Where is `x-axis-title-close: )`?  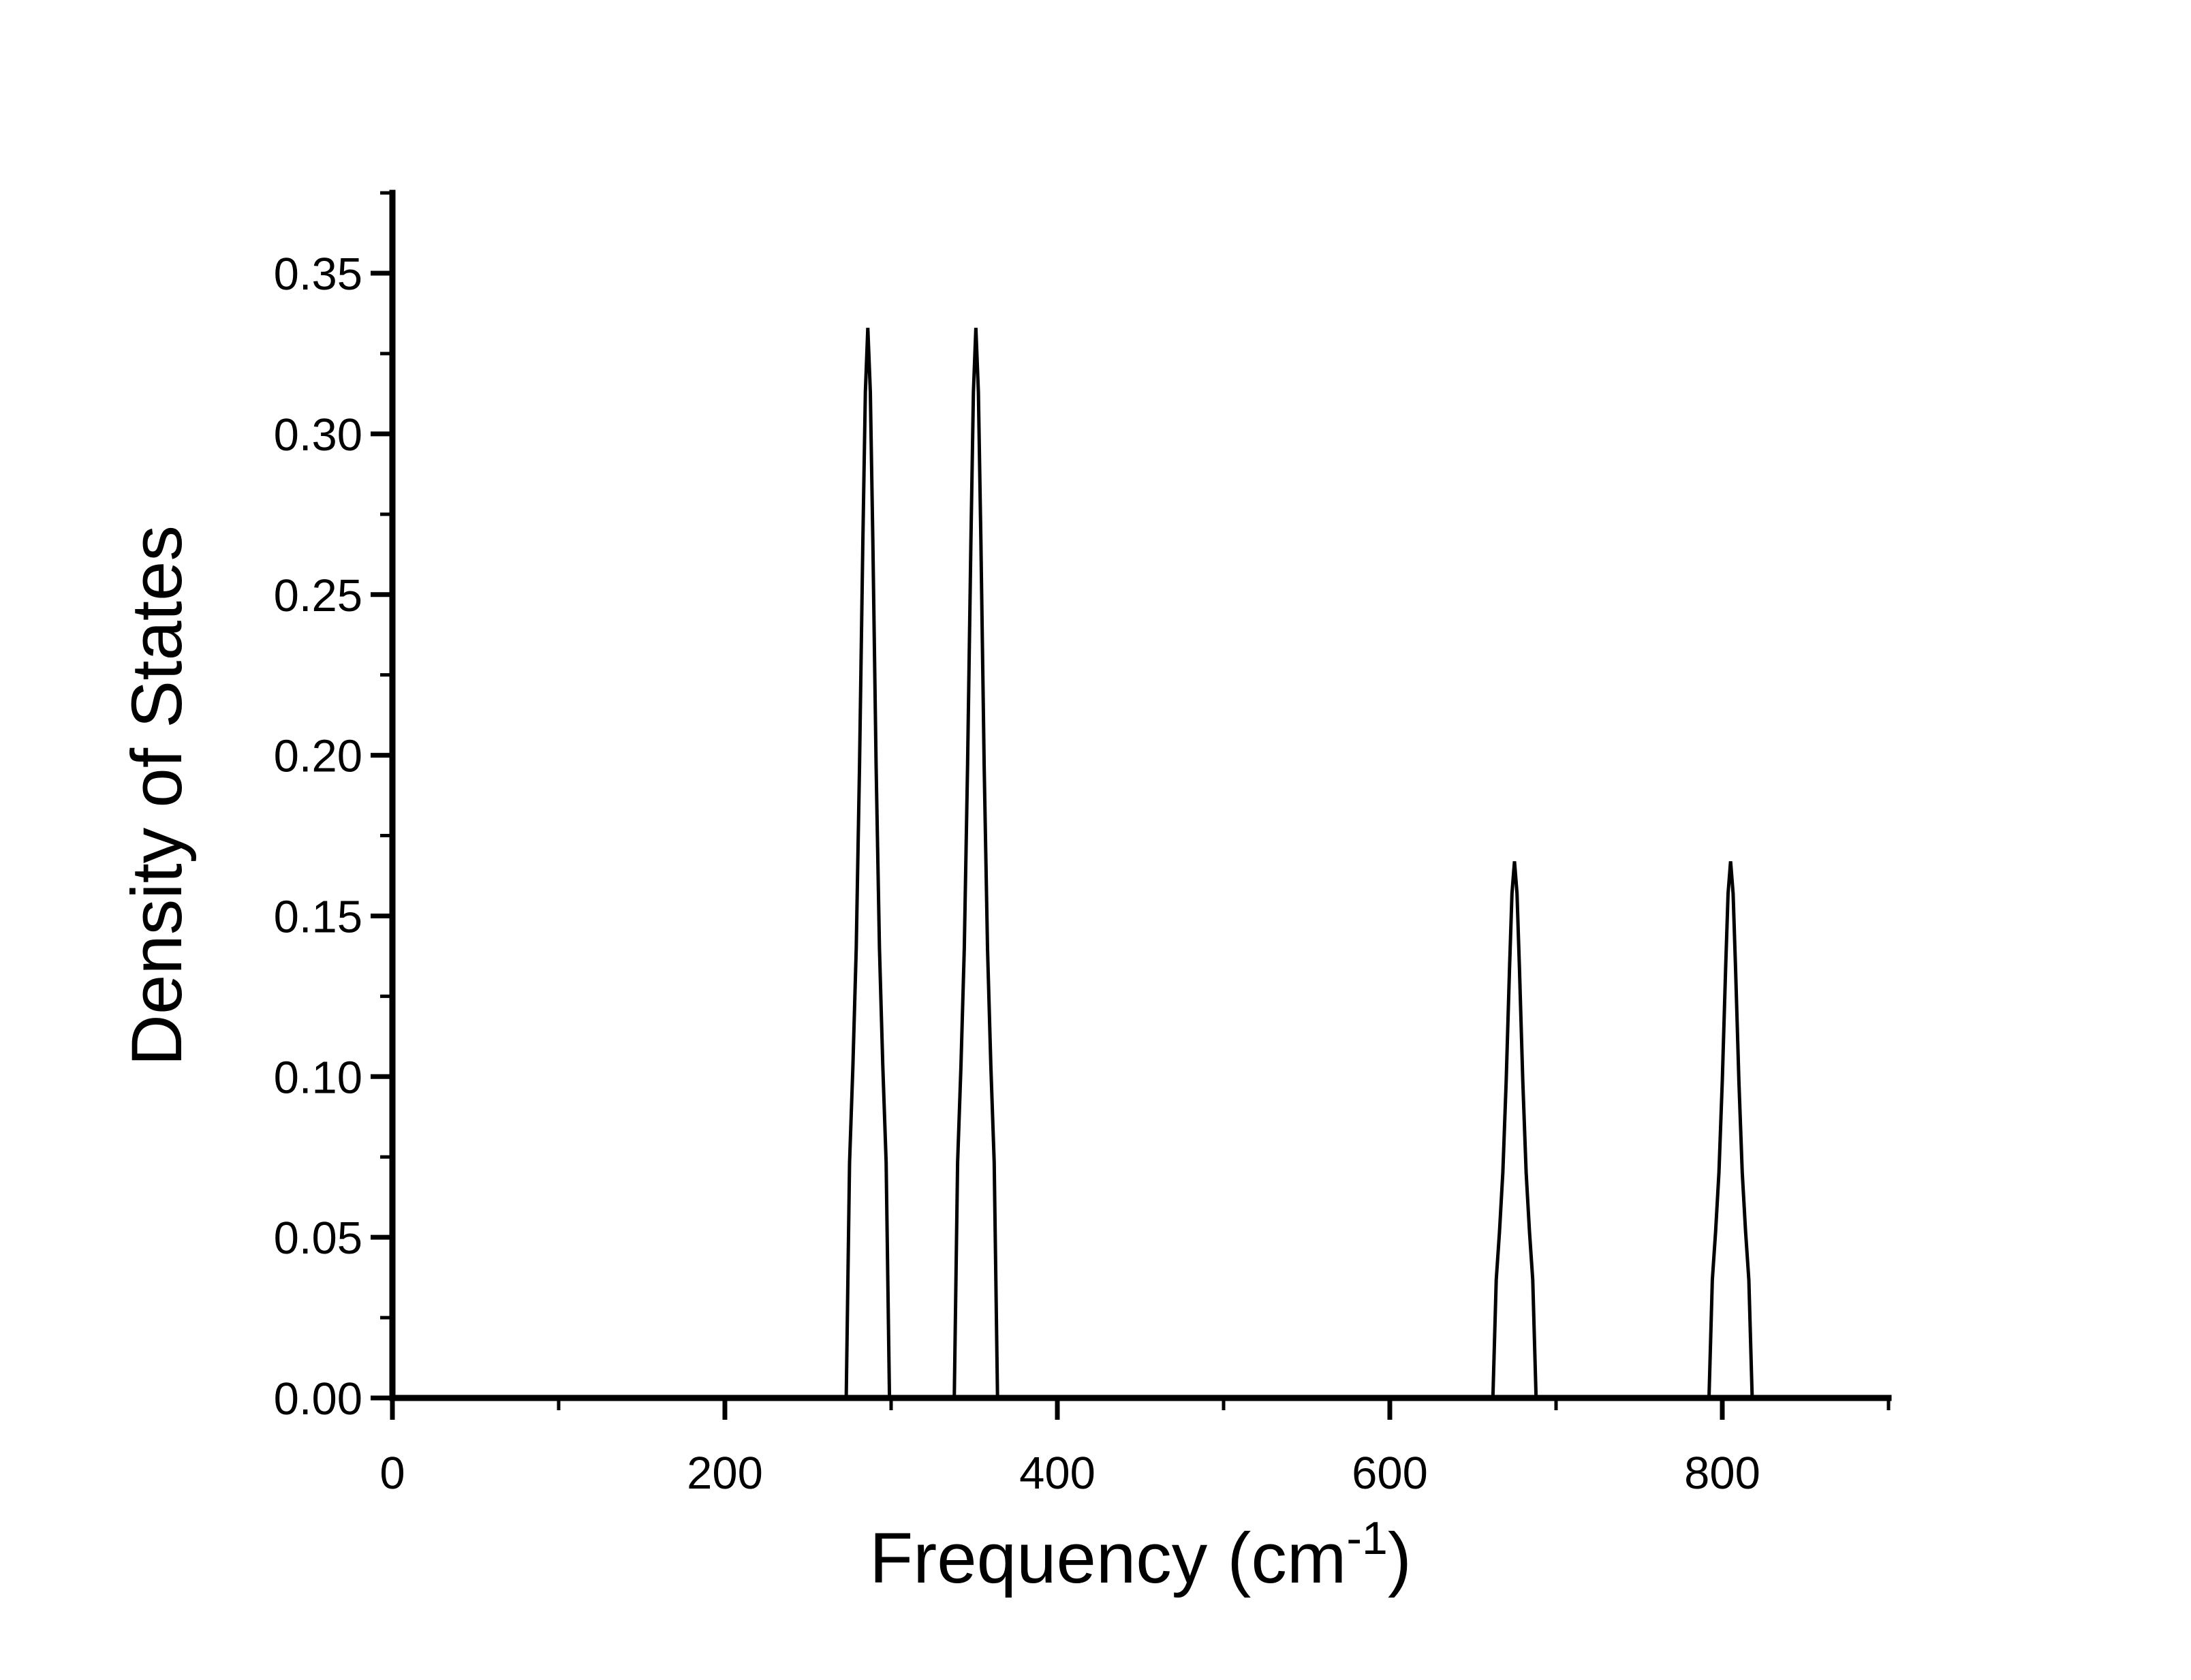 x-axis-title-close: ) is located at coordinates (1400, 1558).